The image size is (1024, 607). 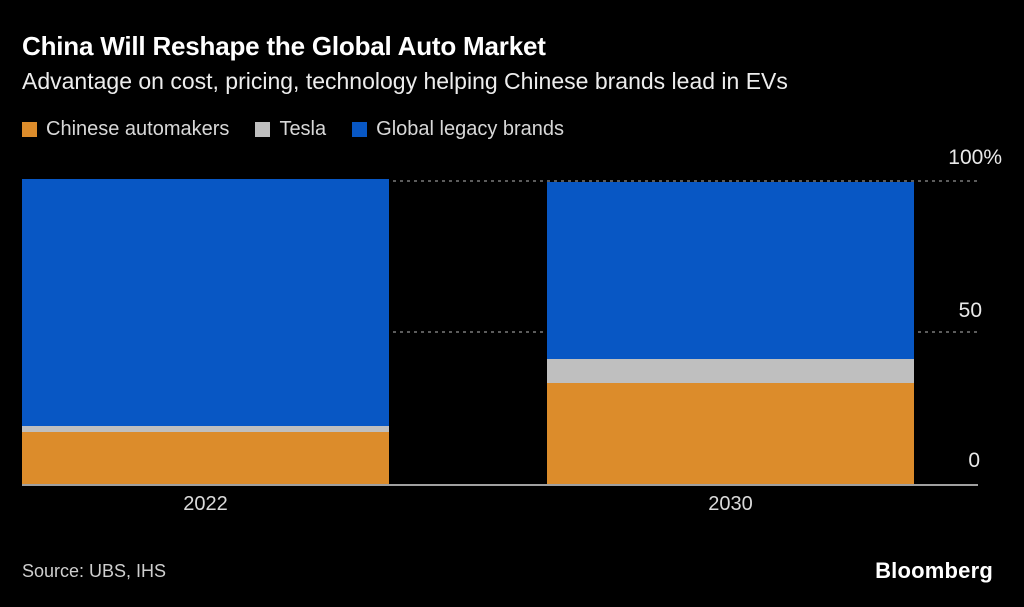 I want to click on x-axis-label-2030: 2030, so click(x=730, y=504).